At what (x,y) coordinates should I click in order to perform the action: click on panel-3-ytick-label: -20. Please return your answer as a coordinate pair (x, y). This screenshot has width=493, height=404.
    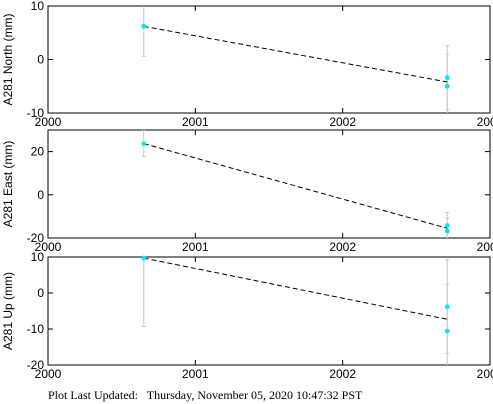
    Looking at the image, I should click on (36, 365).